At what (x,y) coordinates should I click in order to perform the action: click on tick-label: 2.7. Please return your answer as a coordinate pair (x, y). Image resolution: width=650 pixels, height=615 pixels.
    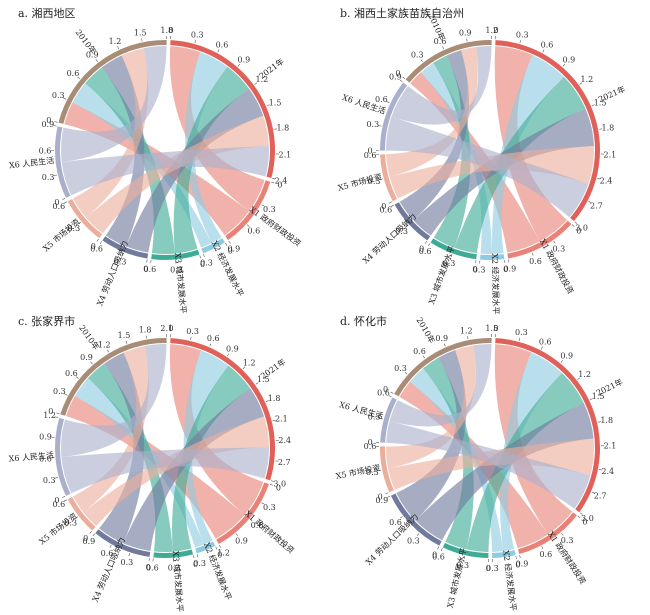
    Looking at the image, I should click on (596, 205).